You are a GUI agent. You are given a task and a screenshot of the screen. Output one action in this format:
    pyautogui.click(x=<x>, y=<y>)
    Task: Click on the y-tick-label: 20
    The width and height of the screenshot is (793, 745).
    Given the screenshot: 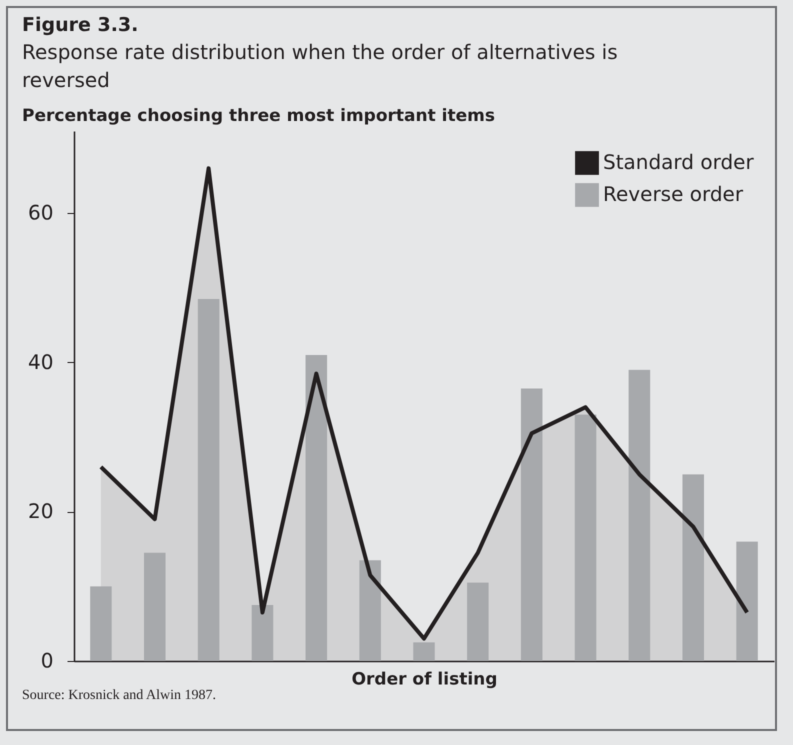 What is the action you would take?
    pyautogui.click(x=41, y=511)
    